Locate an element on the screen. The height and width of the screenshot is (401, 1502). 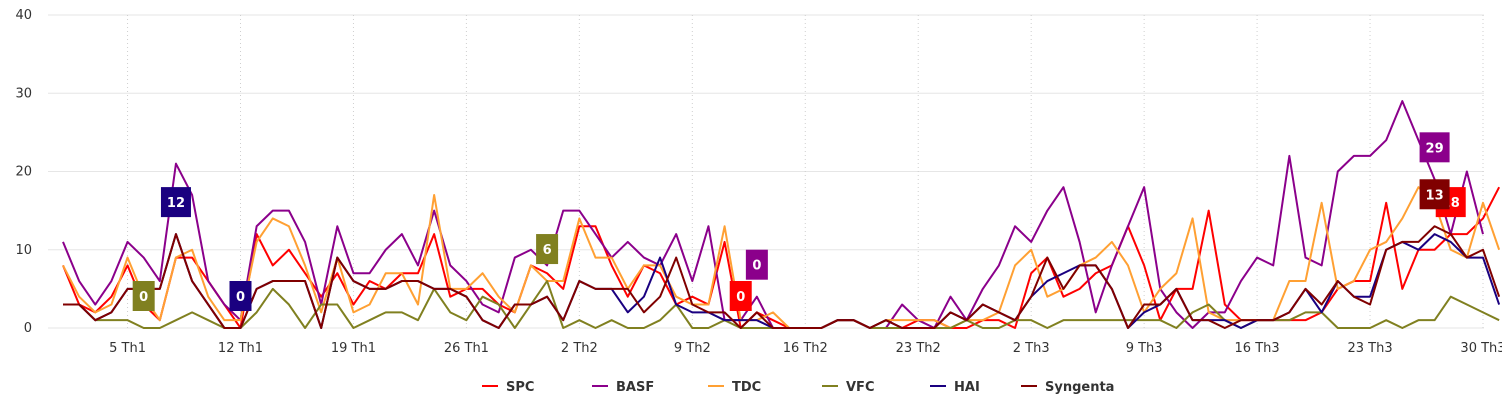
legend-label: SPC is located at coordinates (520, 387).